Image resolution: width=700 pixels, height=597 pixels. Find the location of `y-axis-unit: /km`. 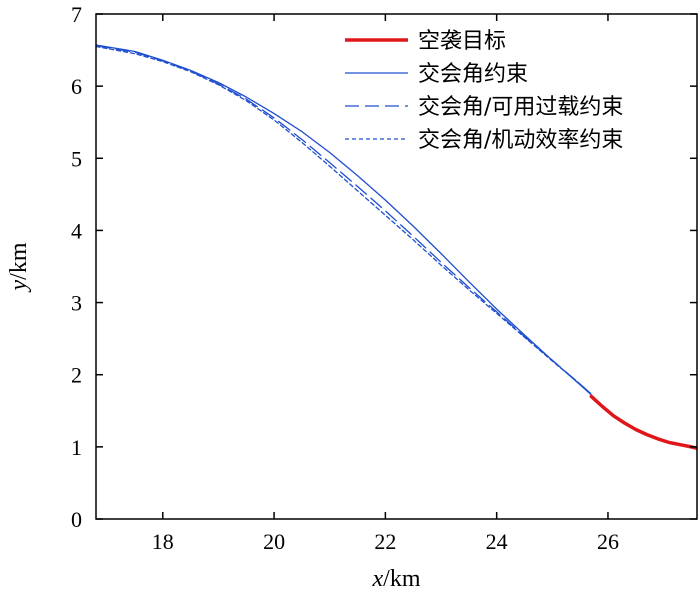

y-axis-unit: /km is located at coordinates (19, 261).